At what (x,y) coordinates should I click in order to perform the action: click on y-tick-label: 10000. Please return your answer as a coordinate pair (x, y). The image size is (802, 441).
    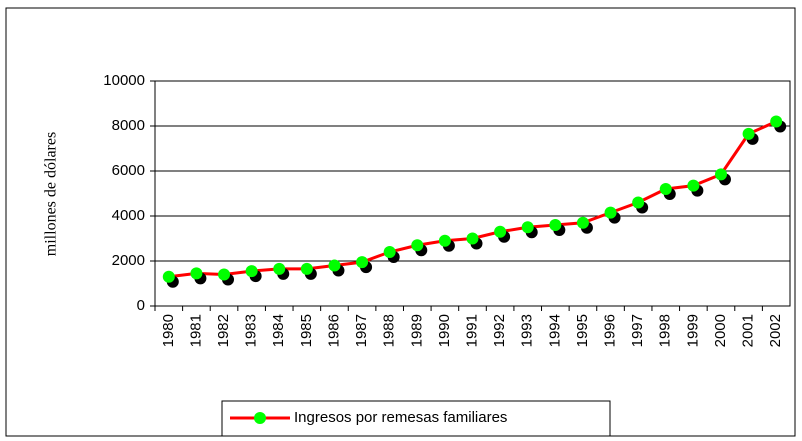
    Looking at the image, I should click on (124, 80).